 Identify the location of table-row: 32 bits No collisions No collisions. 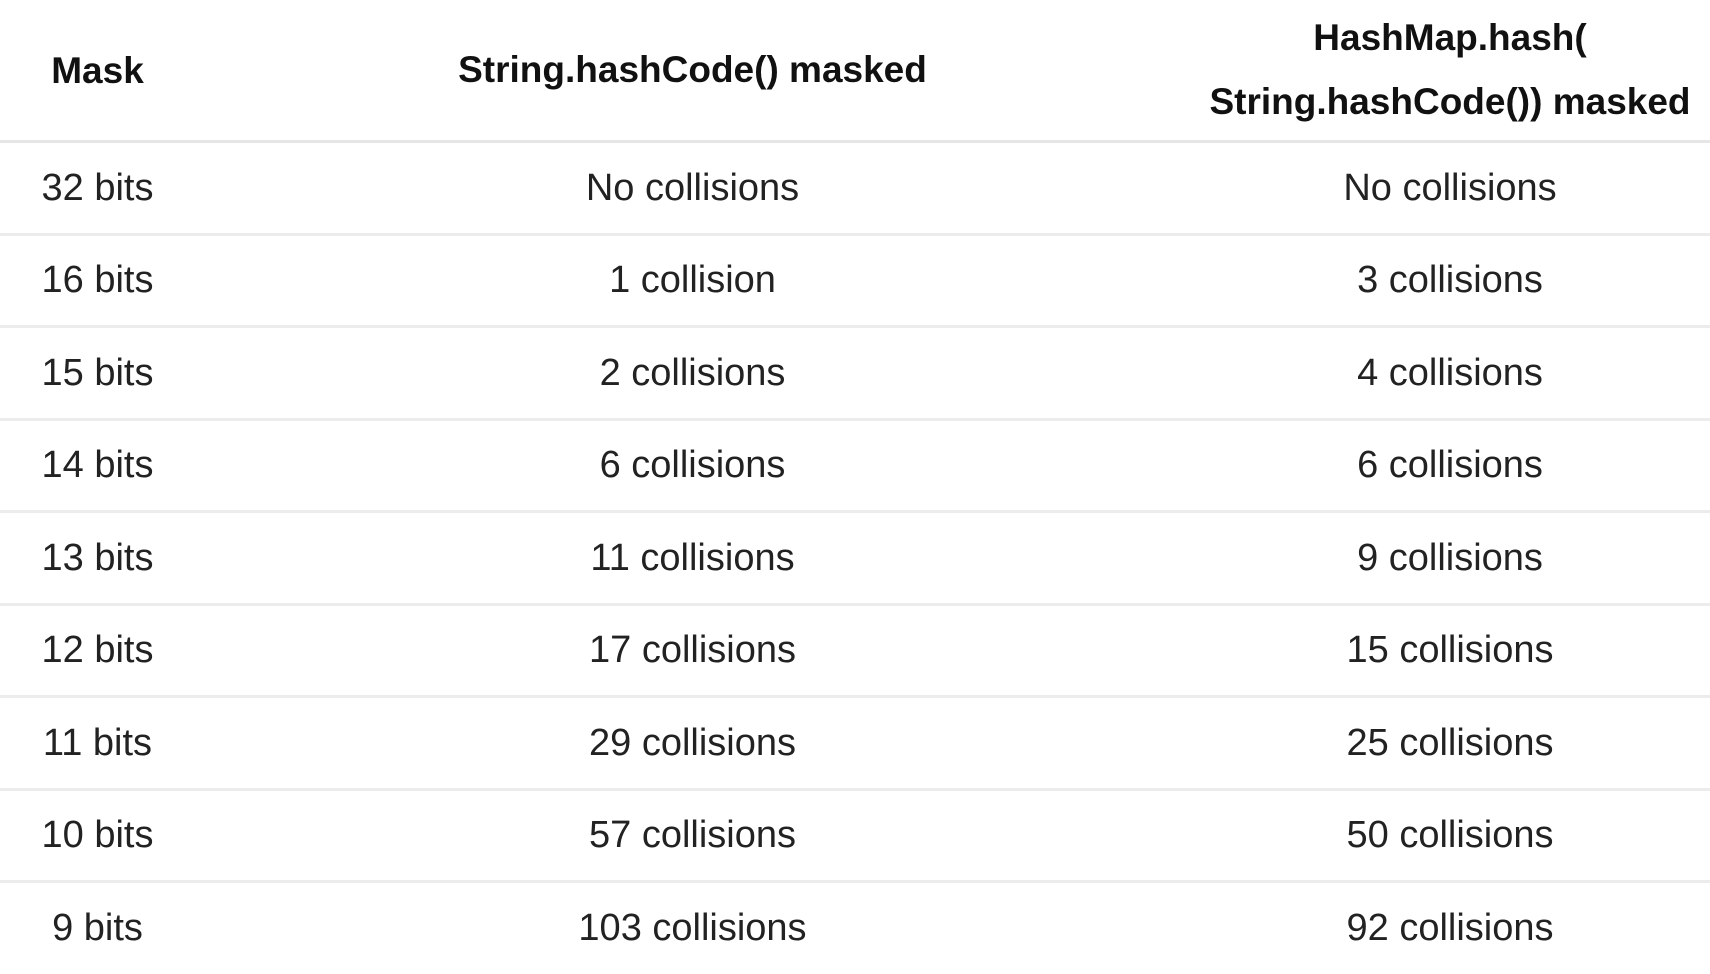
(855, 189).